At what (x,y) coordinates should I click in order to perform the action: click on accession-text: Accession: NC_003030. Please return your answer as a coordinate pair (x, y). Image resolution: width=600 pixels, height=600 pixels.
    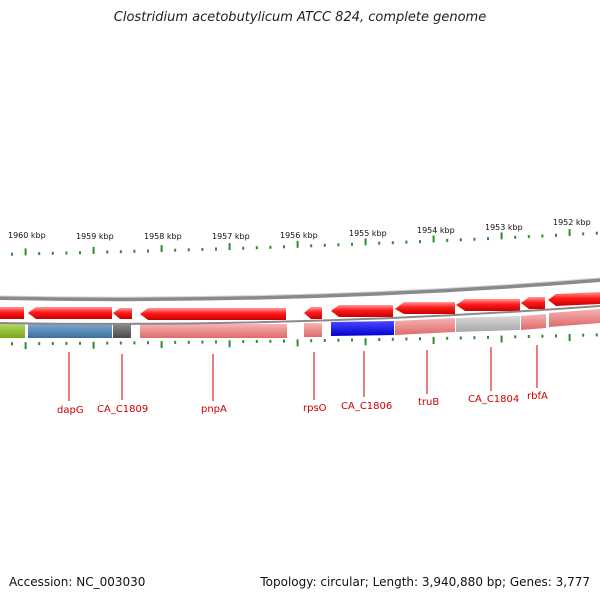
    Looking at the image, I should click on (77, 582).